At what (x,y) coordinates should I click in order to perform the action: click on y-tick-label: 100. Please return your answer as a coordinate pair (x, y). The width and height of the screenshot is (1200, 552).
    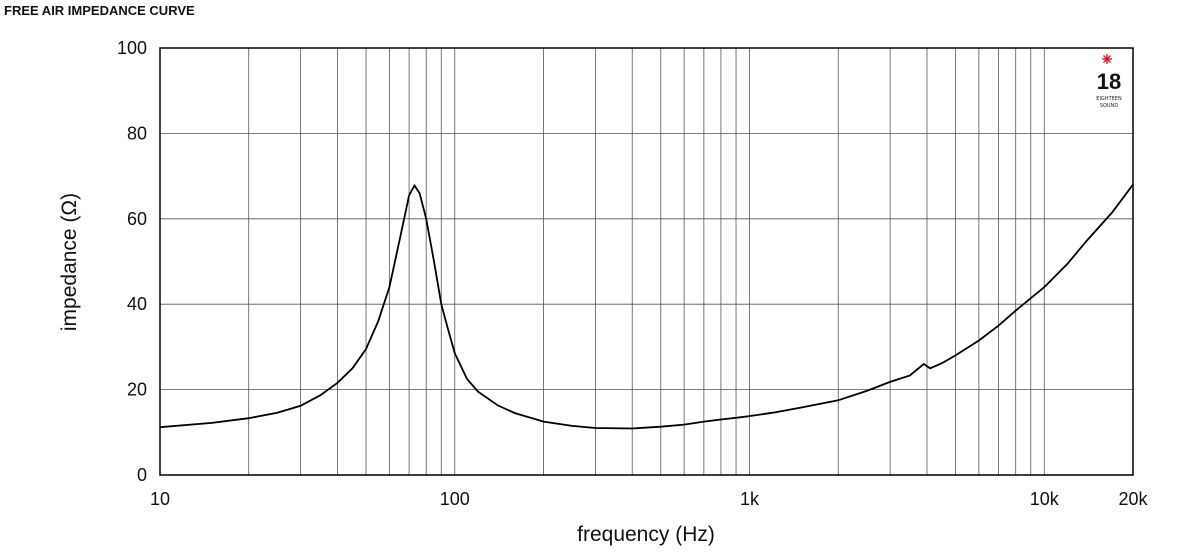
    Looking at the image, I should click on (132, 48).